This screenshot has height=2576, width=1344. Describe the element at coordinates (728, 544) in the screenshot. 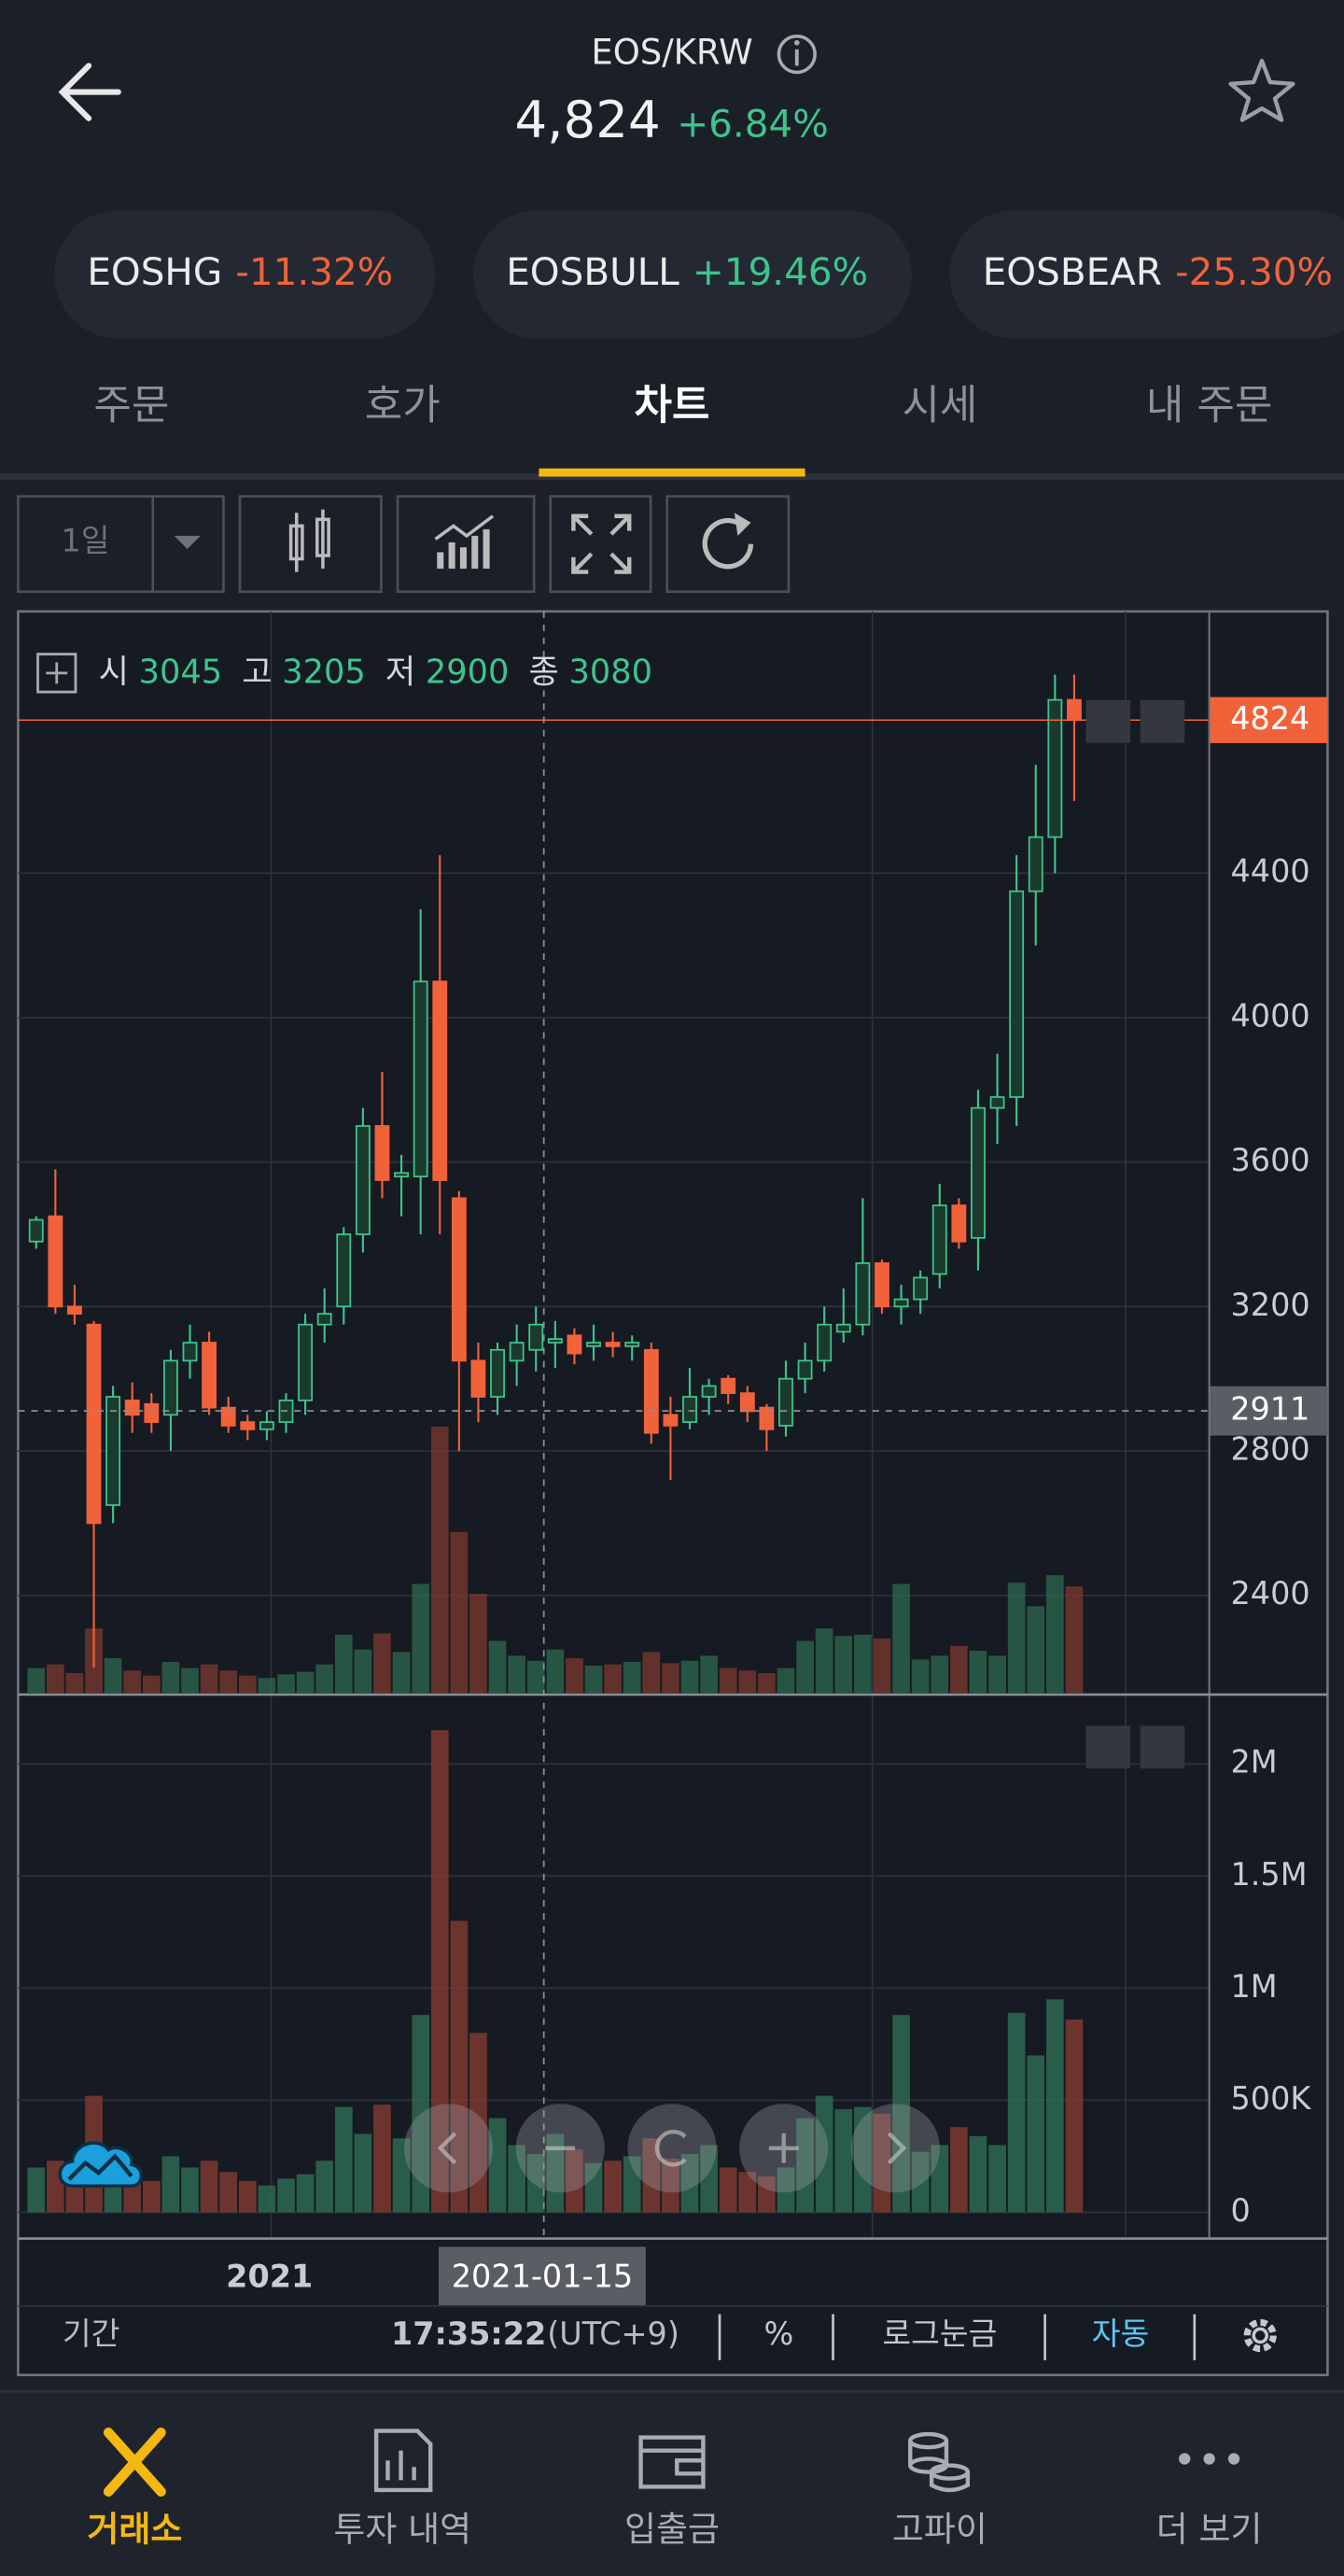

I see `refresh-button` at that location.